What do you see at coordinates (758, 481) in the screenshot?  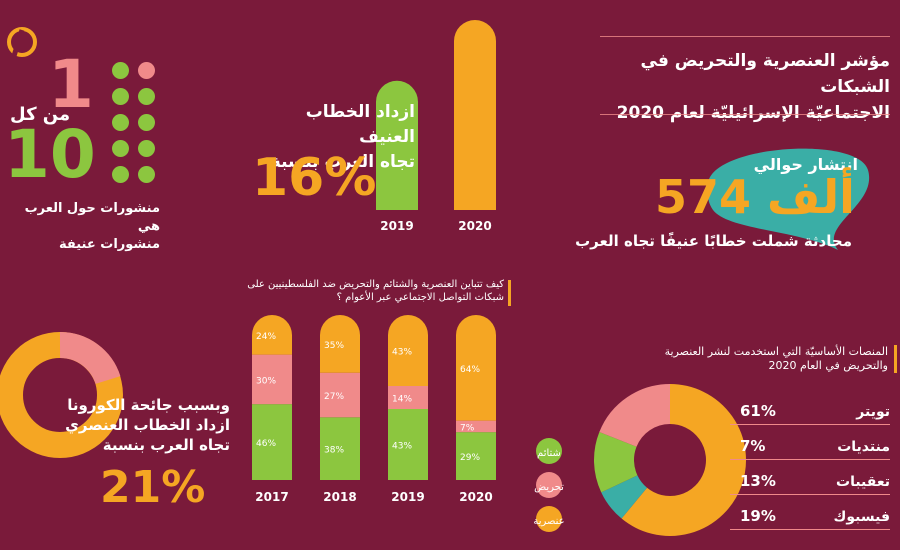 I see `platform-percent: 13%` at bounding box center [758, 481].